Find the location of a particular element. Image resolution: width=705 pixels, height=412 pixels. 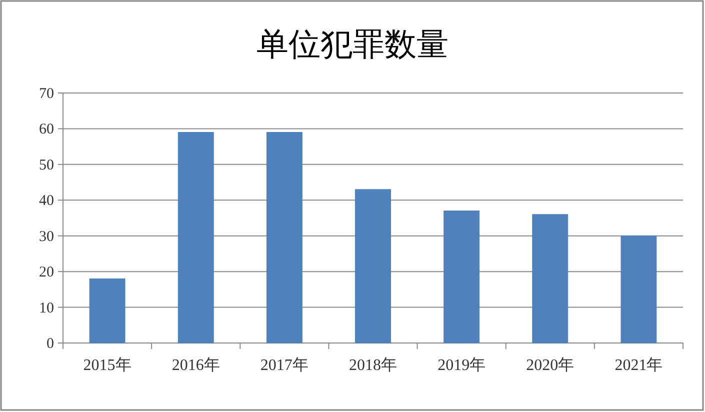

x-tick-label: 2019年 is located at coordinates (462, 365).